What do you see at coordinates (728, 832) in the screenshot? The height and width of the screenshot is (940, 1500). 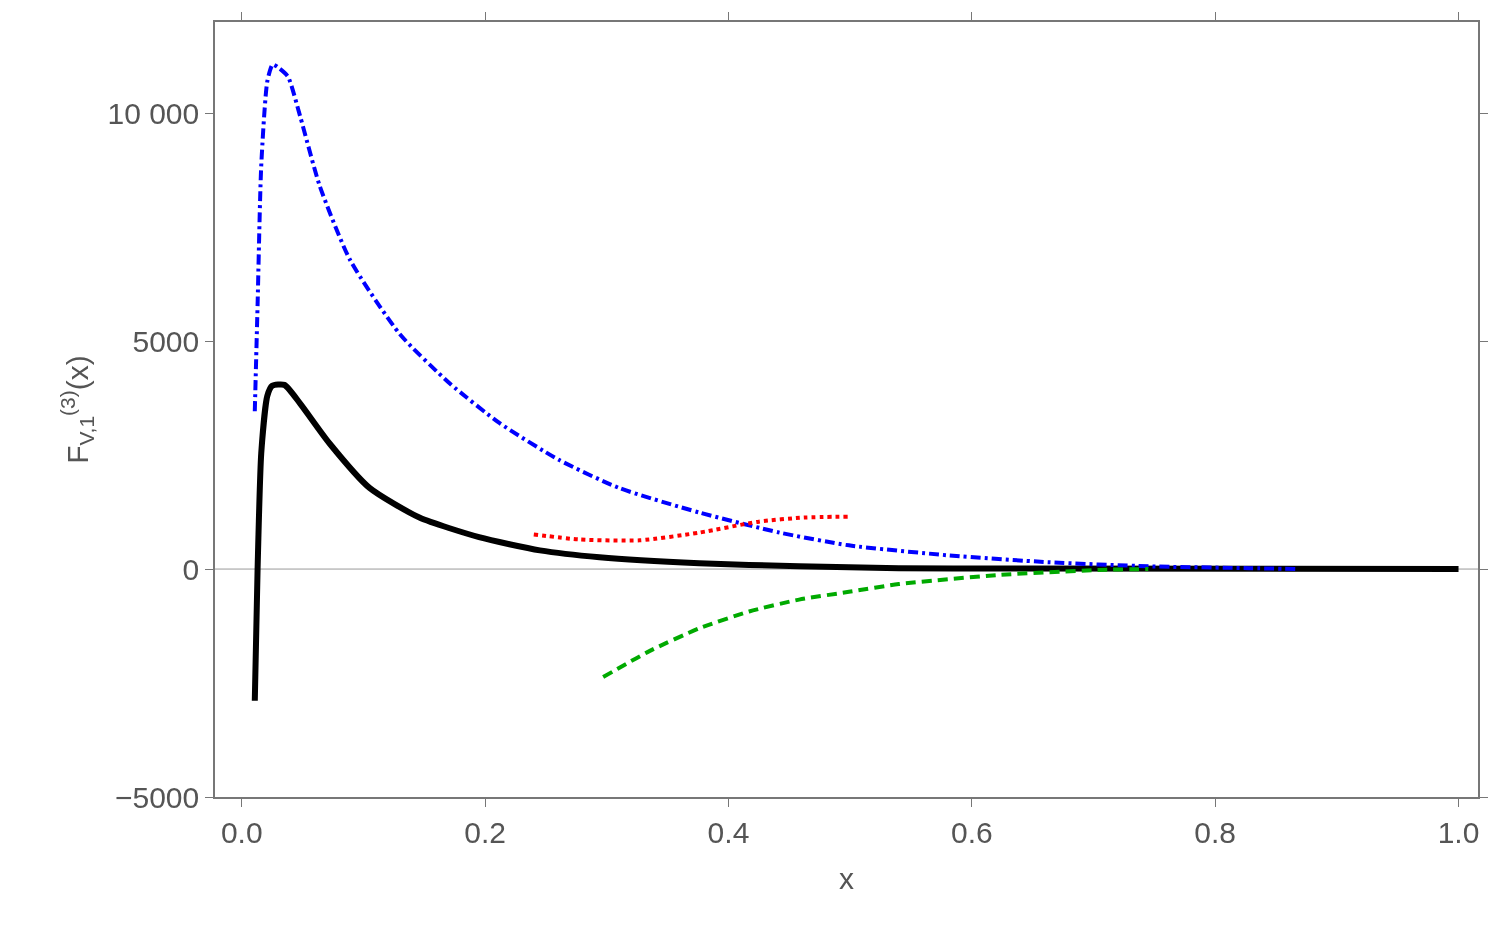 I see `x-tick-label: 0.4` at bounding box center [728, 832].